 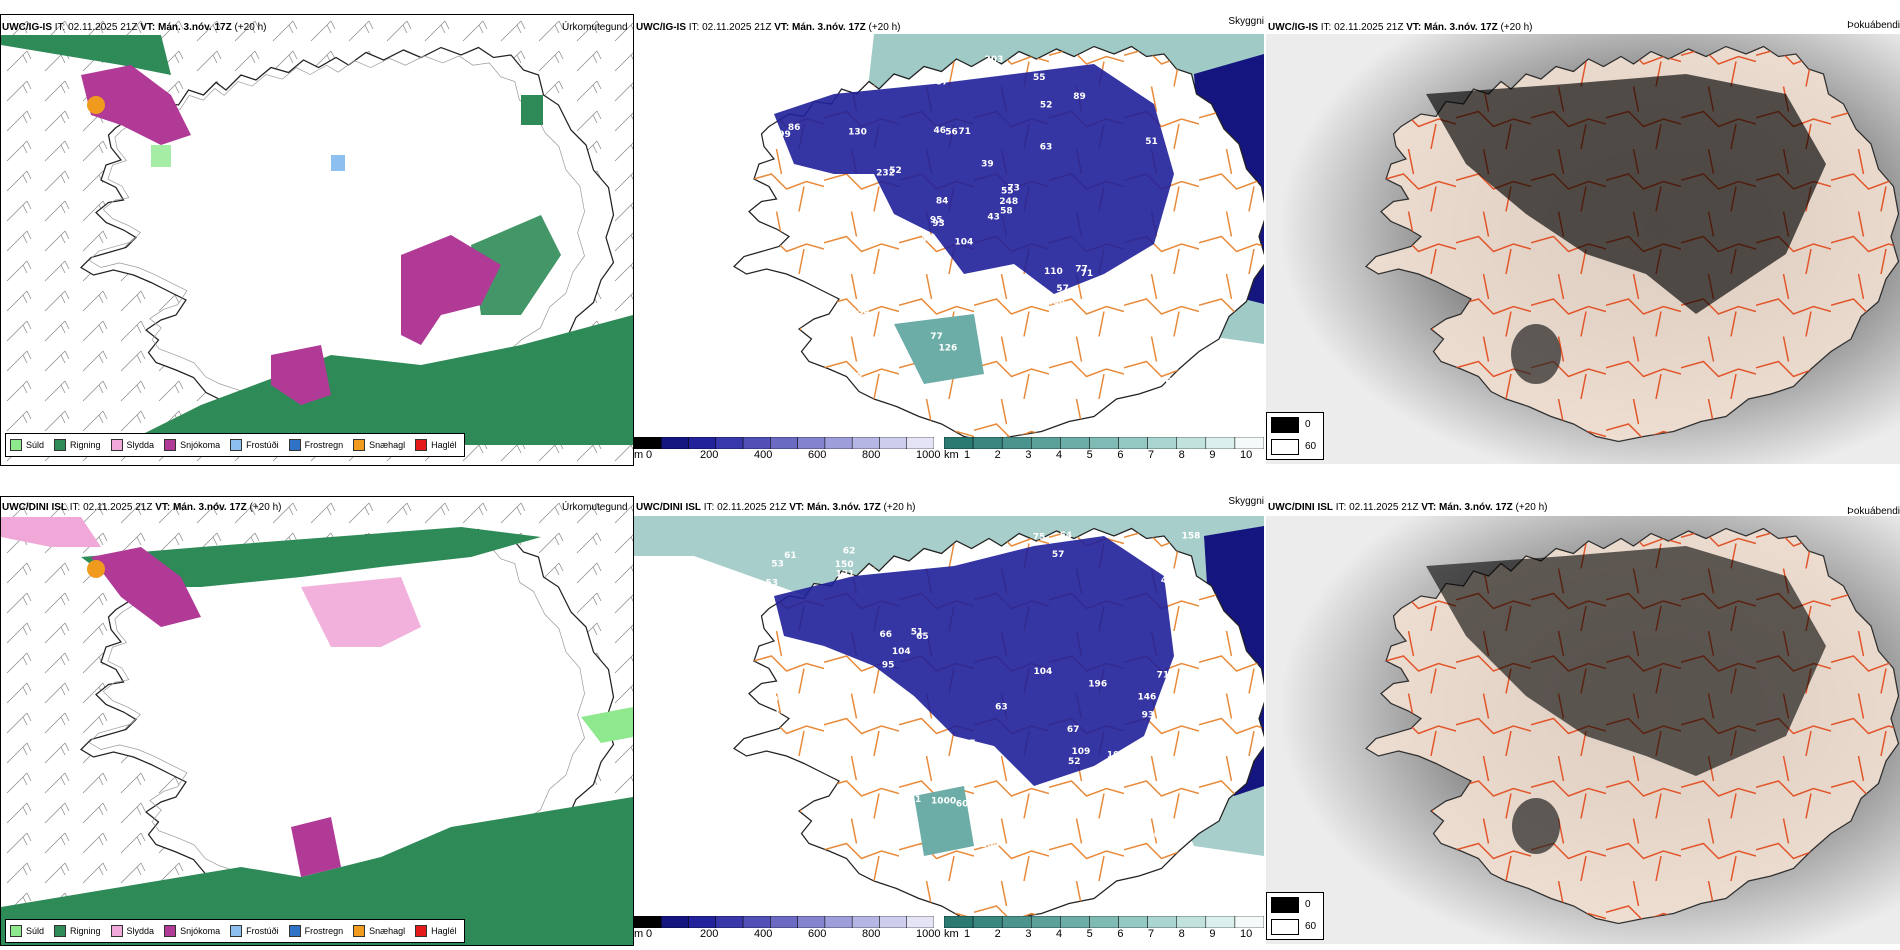 What do you see at coordinates (871, 455) in the screenshot?
I see `colorbar-tick: 800` at bounding box center [871, 455].